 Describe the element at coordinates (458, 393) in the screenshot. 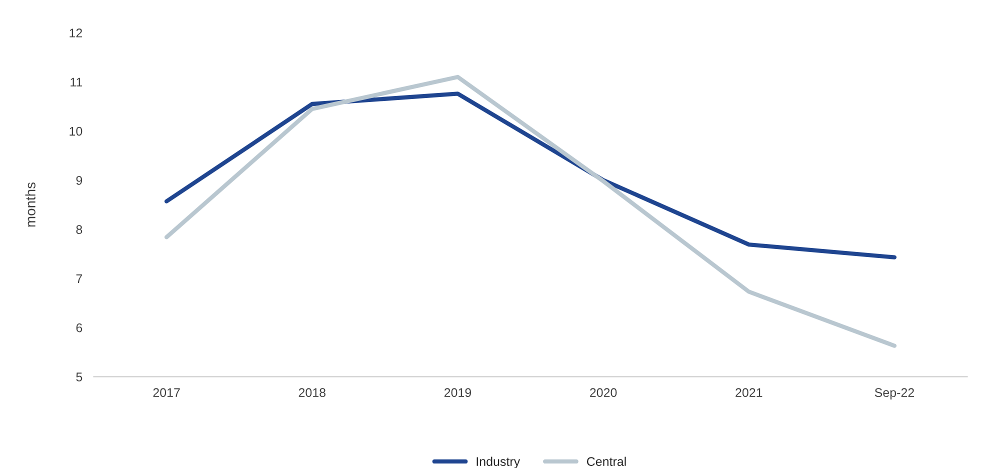

I see `x-tick-label: 2019` at that location.